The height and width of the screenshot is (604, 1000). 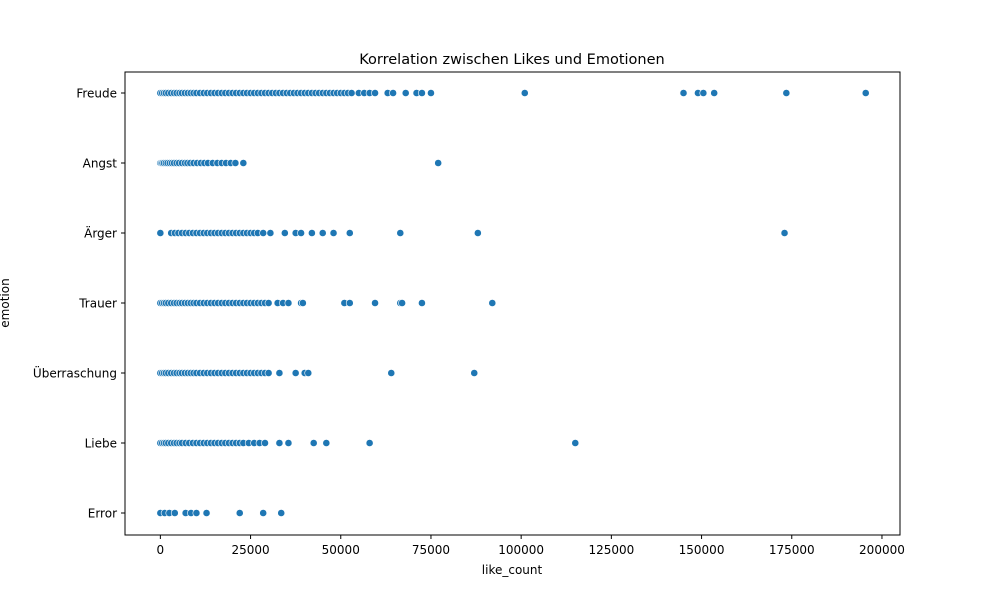 I want to click on y-axis-label: emotion, so click(x=6, y=302).